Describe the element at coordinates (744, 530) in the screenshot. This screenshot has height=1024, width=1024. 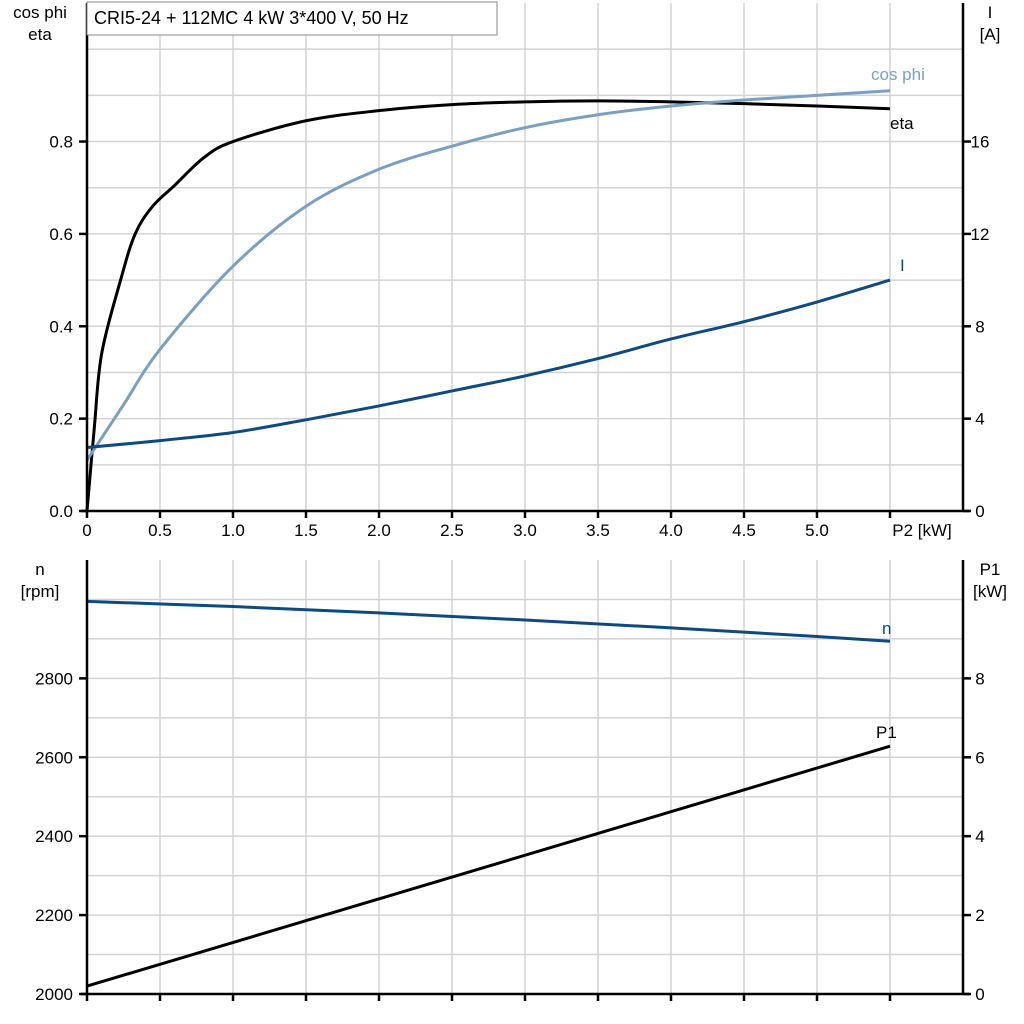
I see `x-tick-label: 4.5` at that location.